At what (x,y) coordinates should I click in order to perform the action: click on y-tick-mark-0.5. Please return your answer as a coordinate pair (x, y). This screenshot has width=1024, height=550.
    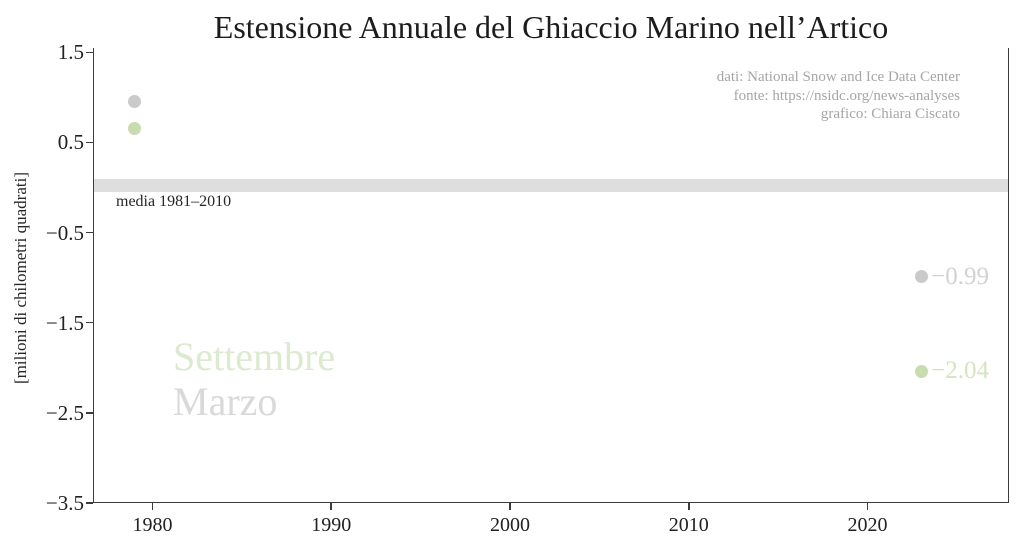
    Looking at the image, I should click on (89, 142).